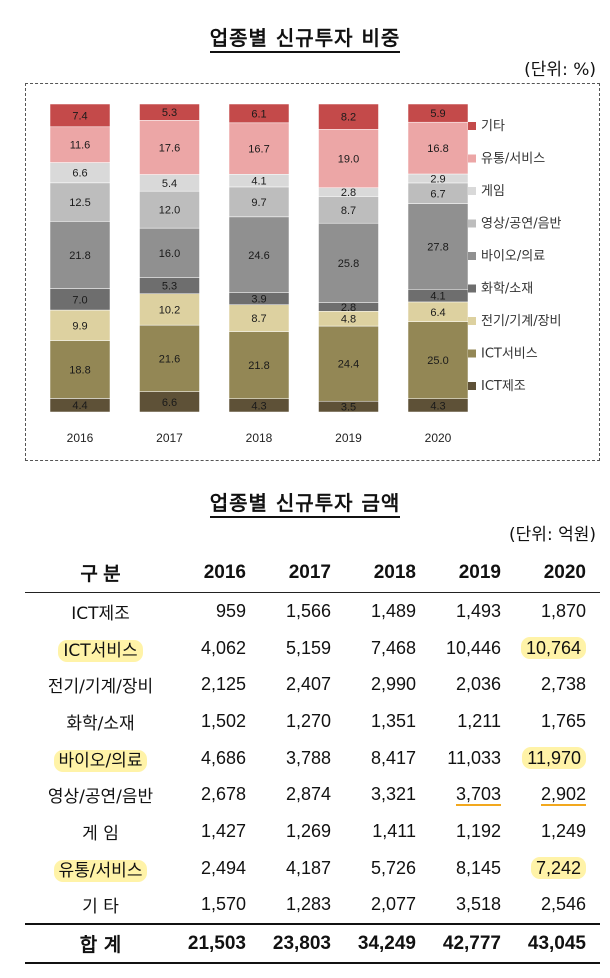 The image size is (610, 978). What do you see at coordinates (308, 684) in the screenshot?
I see `table-cell: 2,407` at bounding box center [308, 684].